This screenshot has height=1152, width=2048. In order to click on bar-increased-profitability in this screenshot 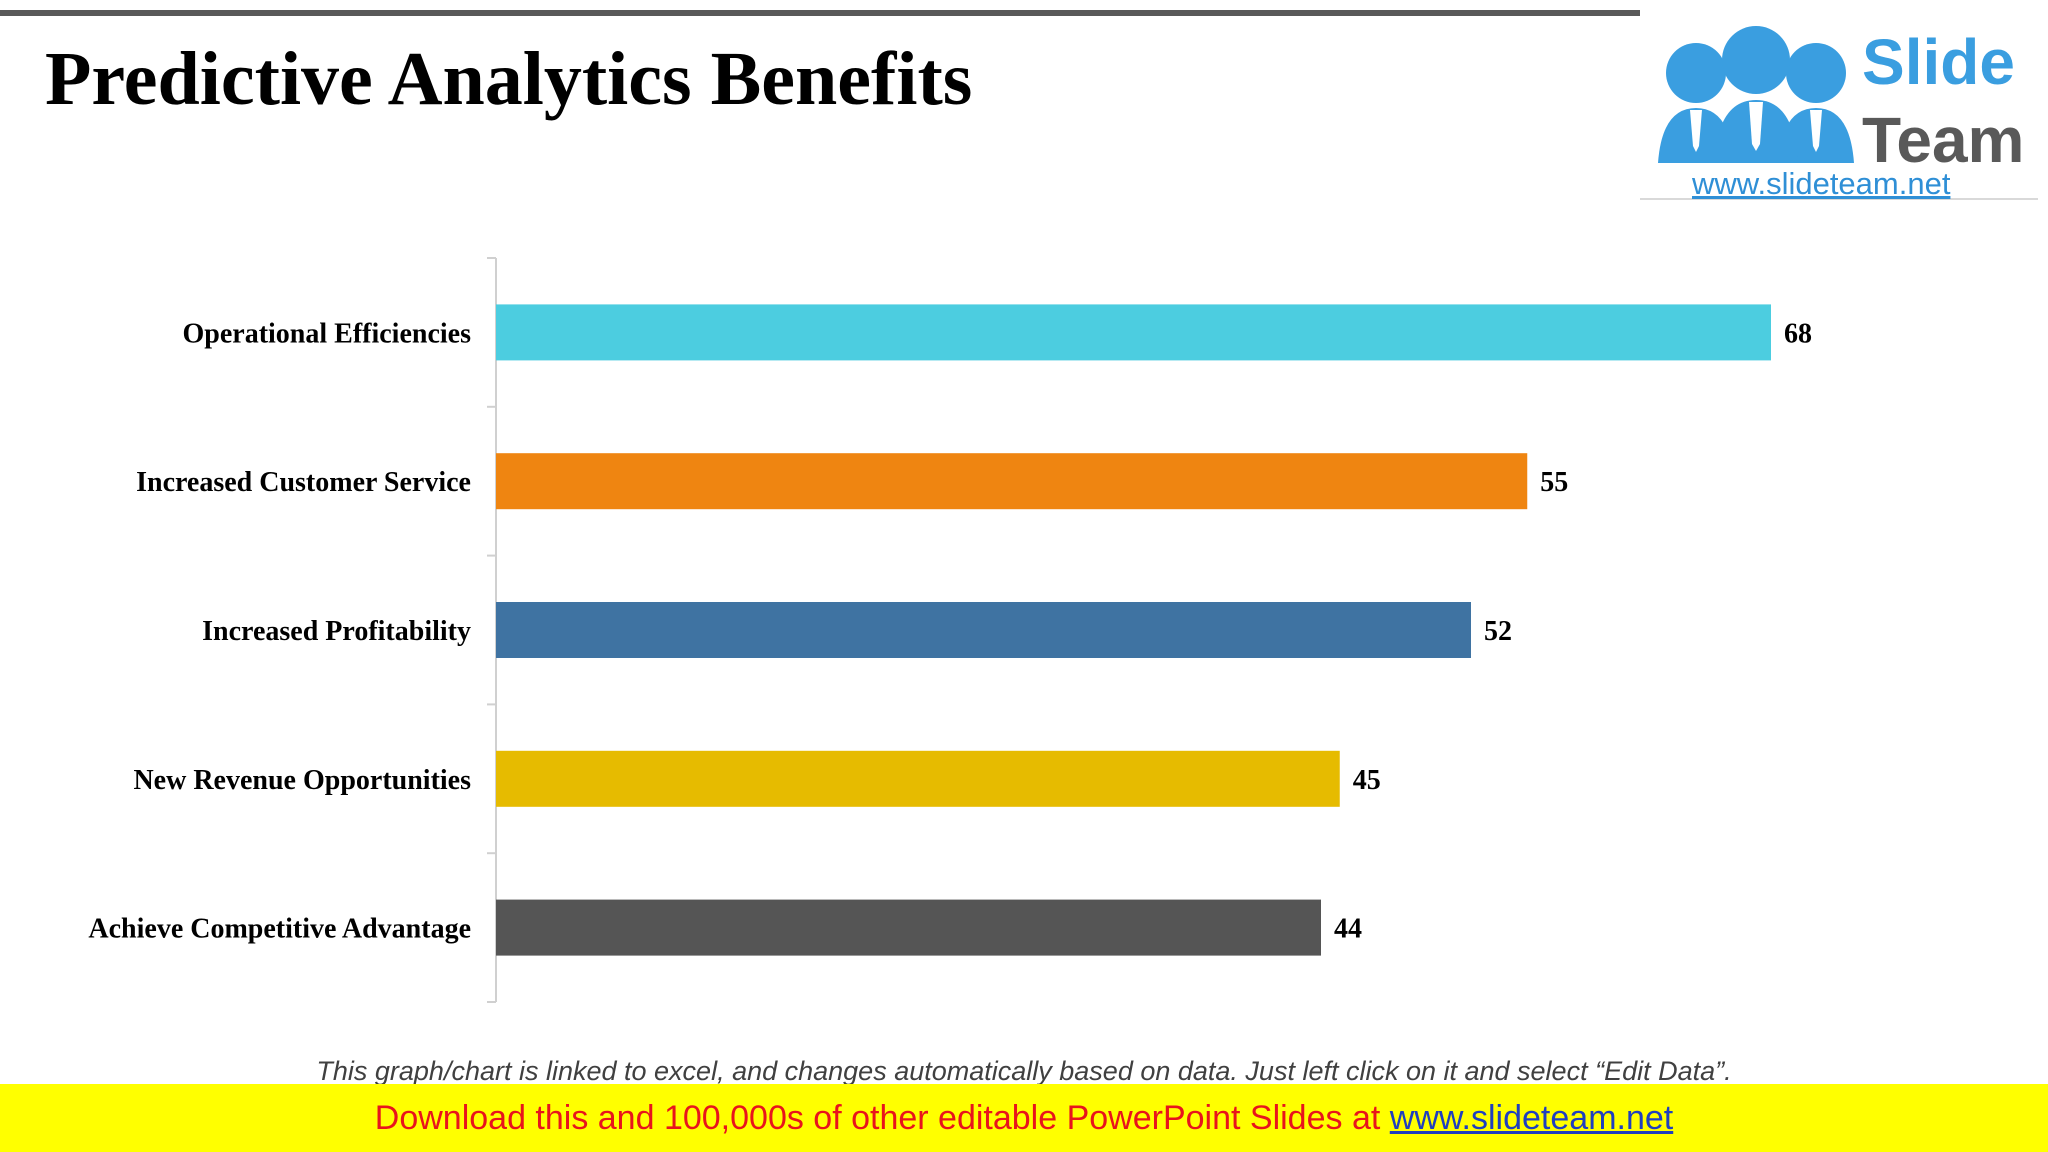, I will do `click(983, 630)`.